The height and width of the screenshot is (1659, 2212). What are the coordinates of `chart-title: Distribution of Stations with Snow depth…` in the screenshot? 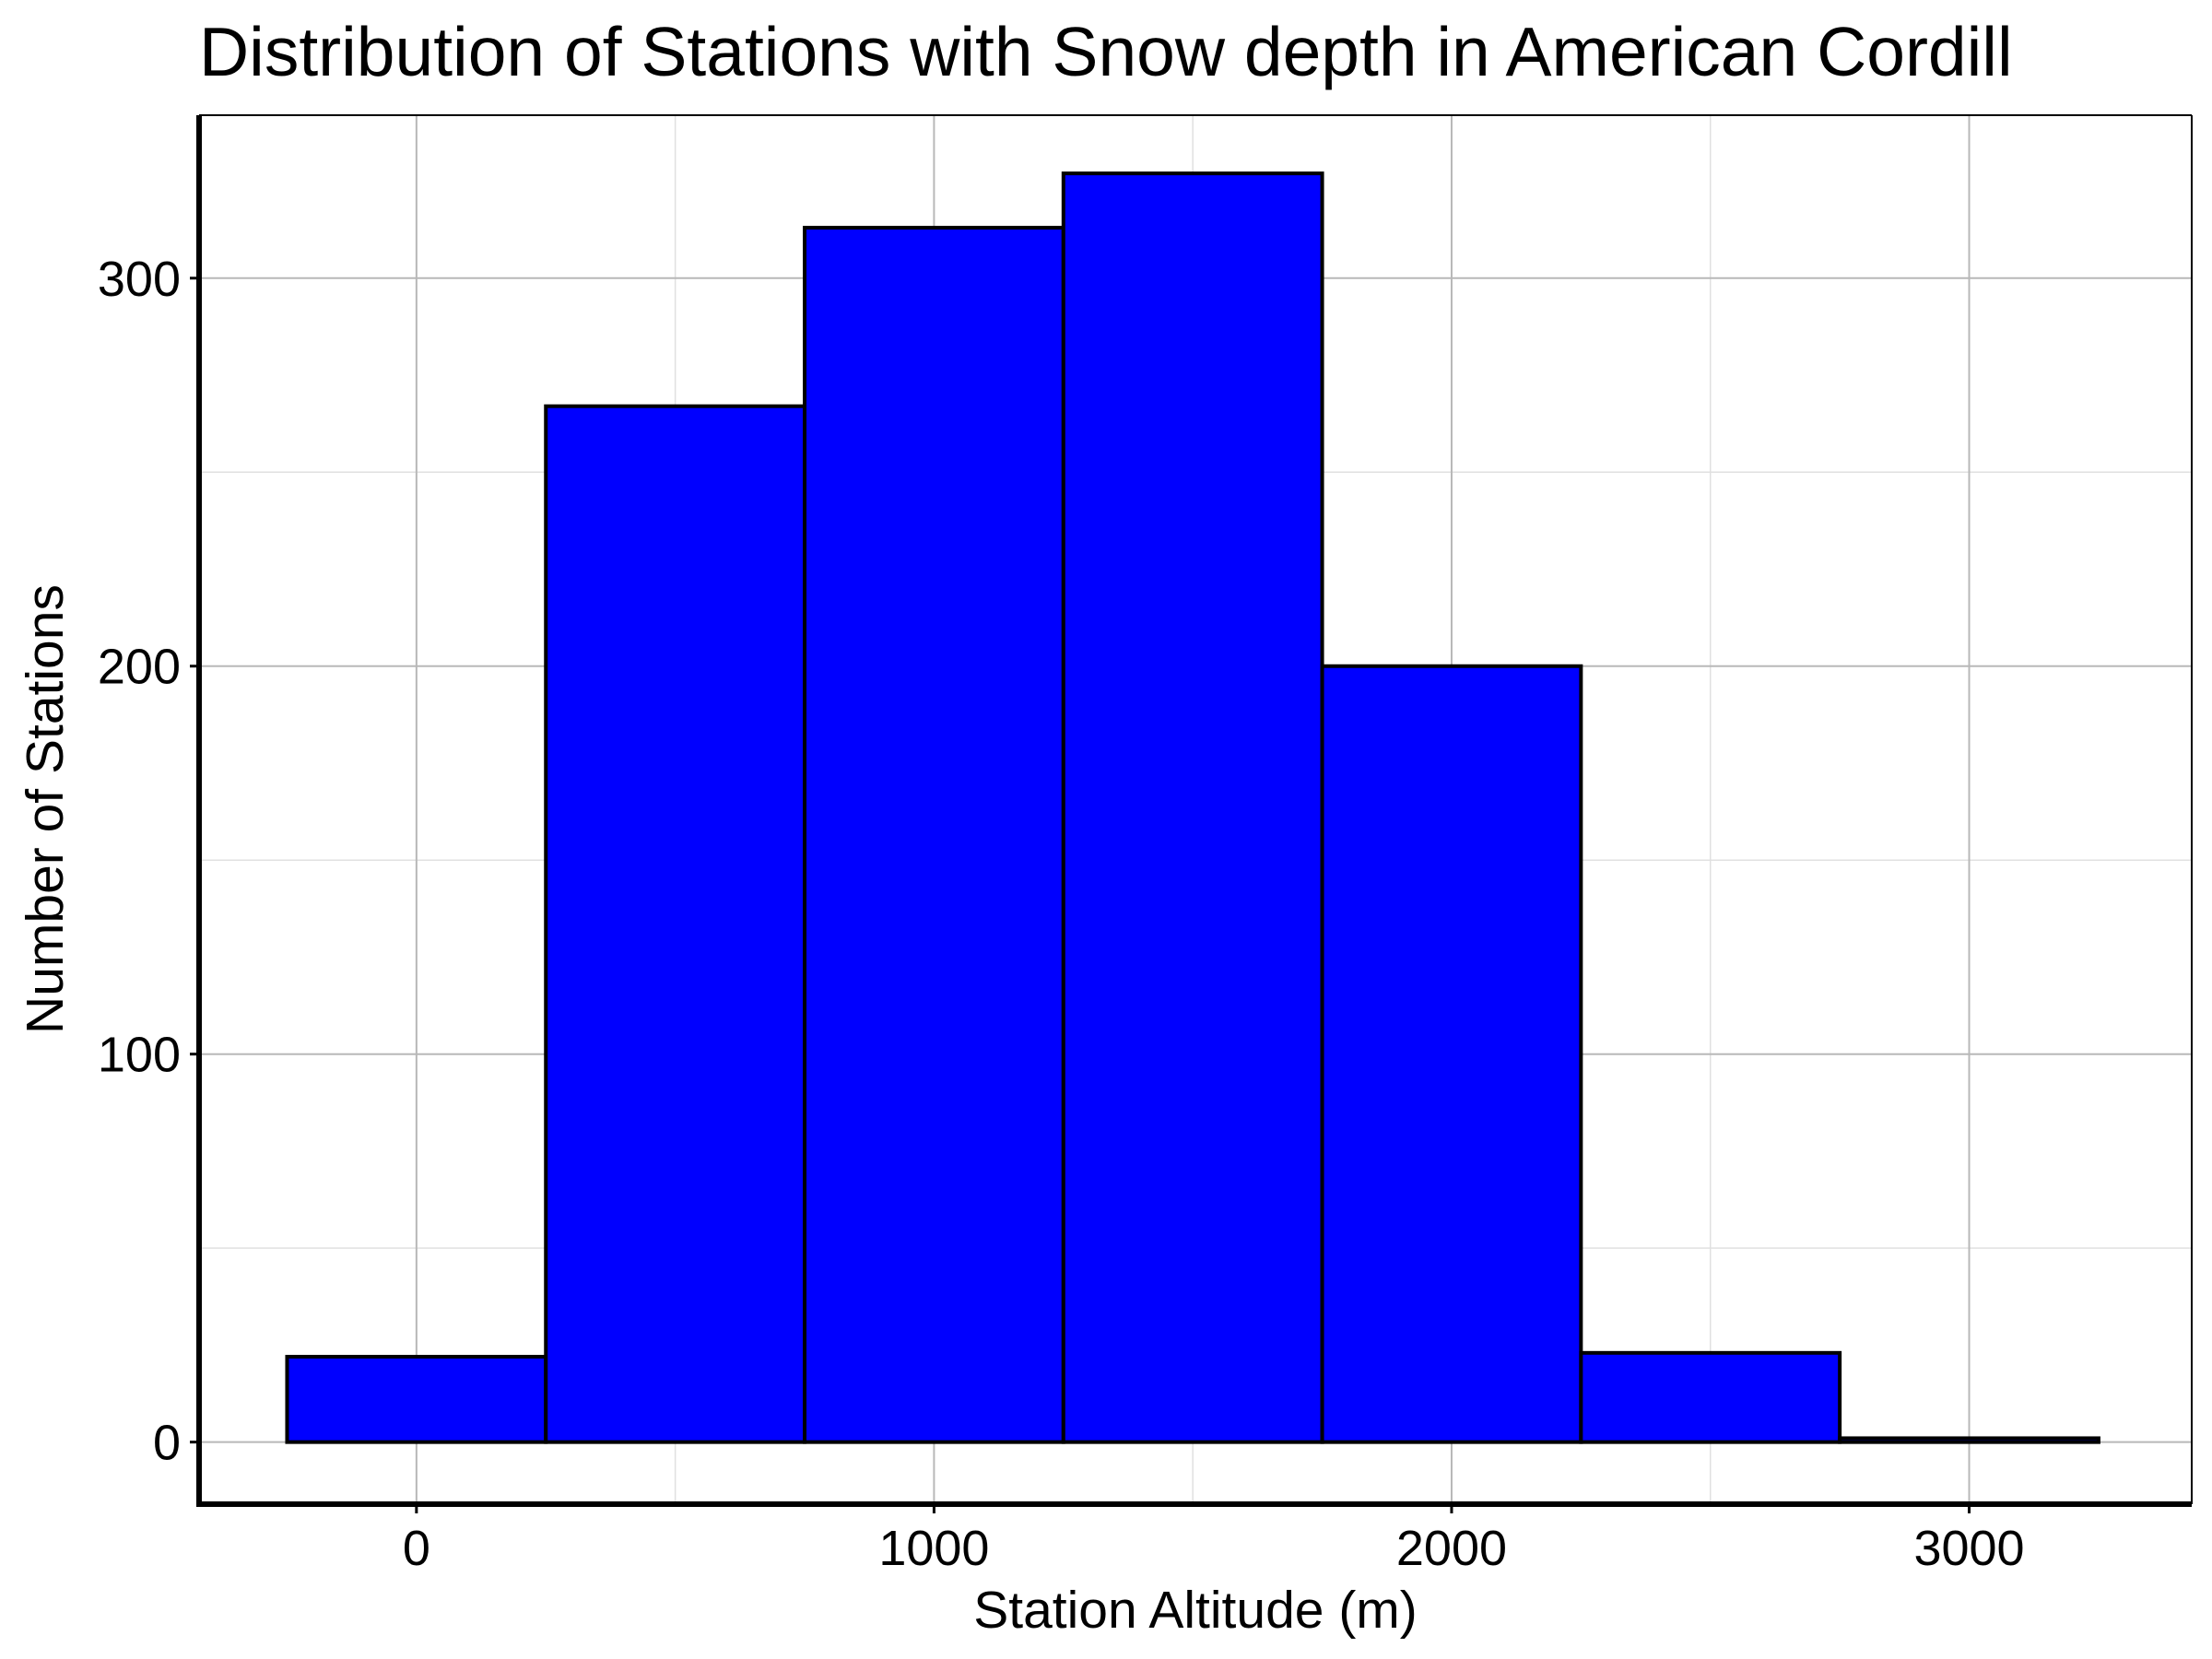 It's located at (1106, 51).